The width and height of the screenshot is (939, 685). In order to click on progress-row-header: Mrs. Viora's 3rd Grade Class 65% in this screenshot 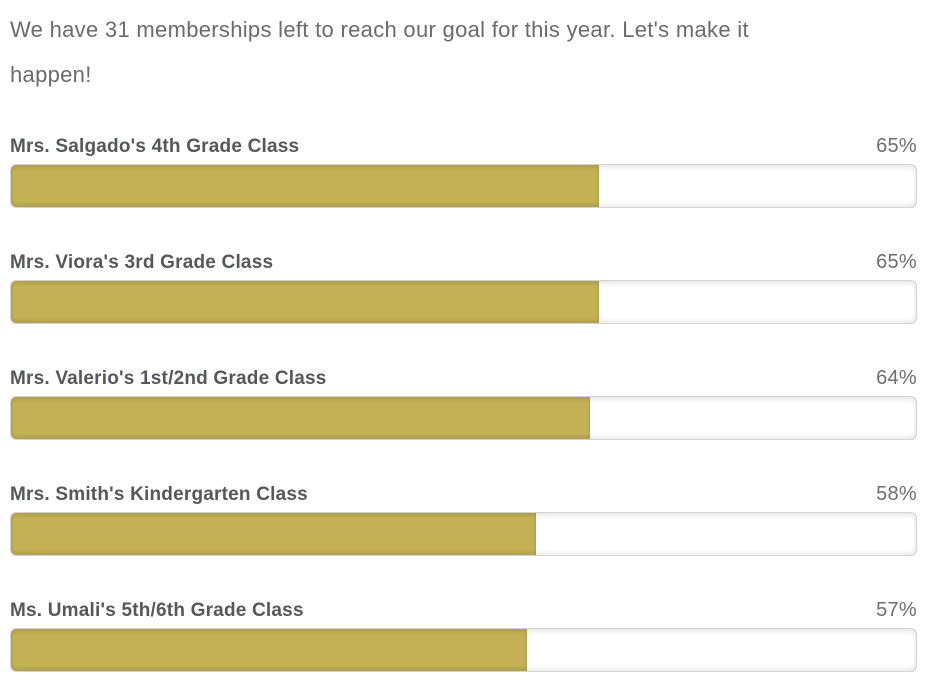, I will do `click(463, 262)`.